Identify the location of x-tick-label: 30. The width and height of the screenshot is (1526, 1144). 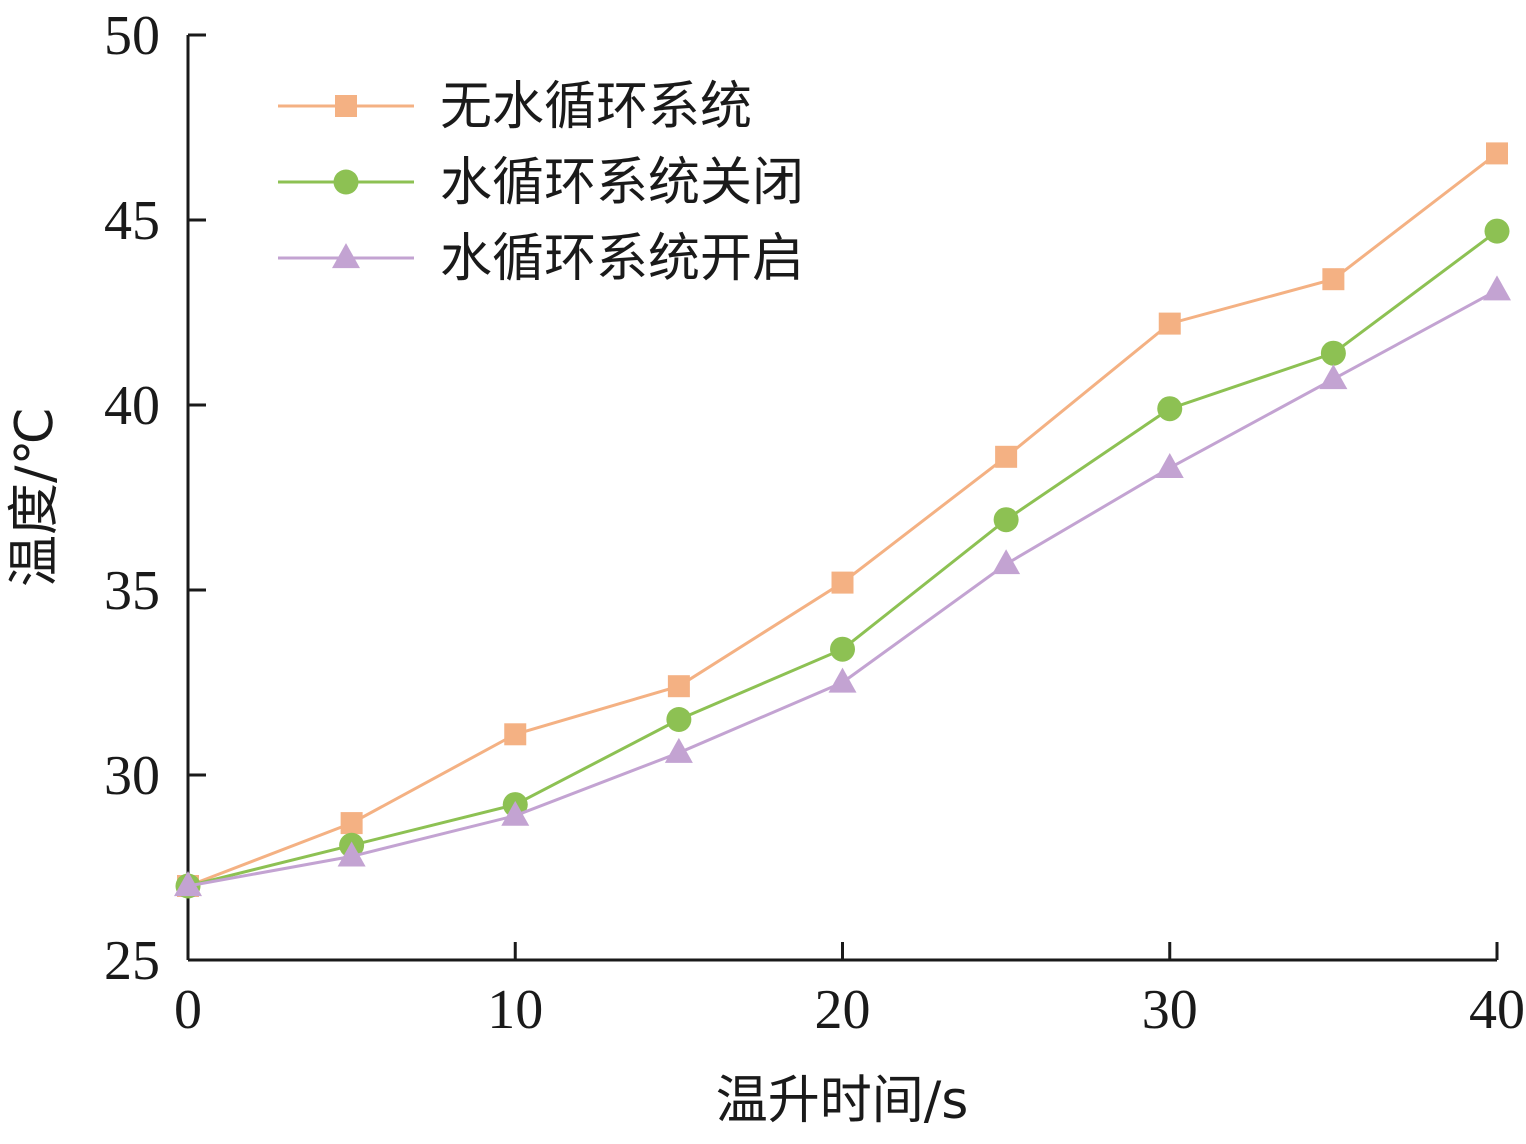
(1170, 1010).